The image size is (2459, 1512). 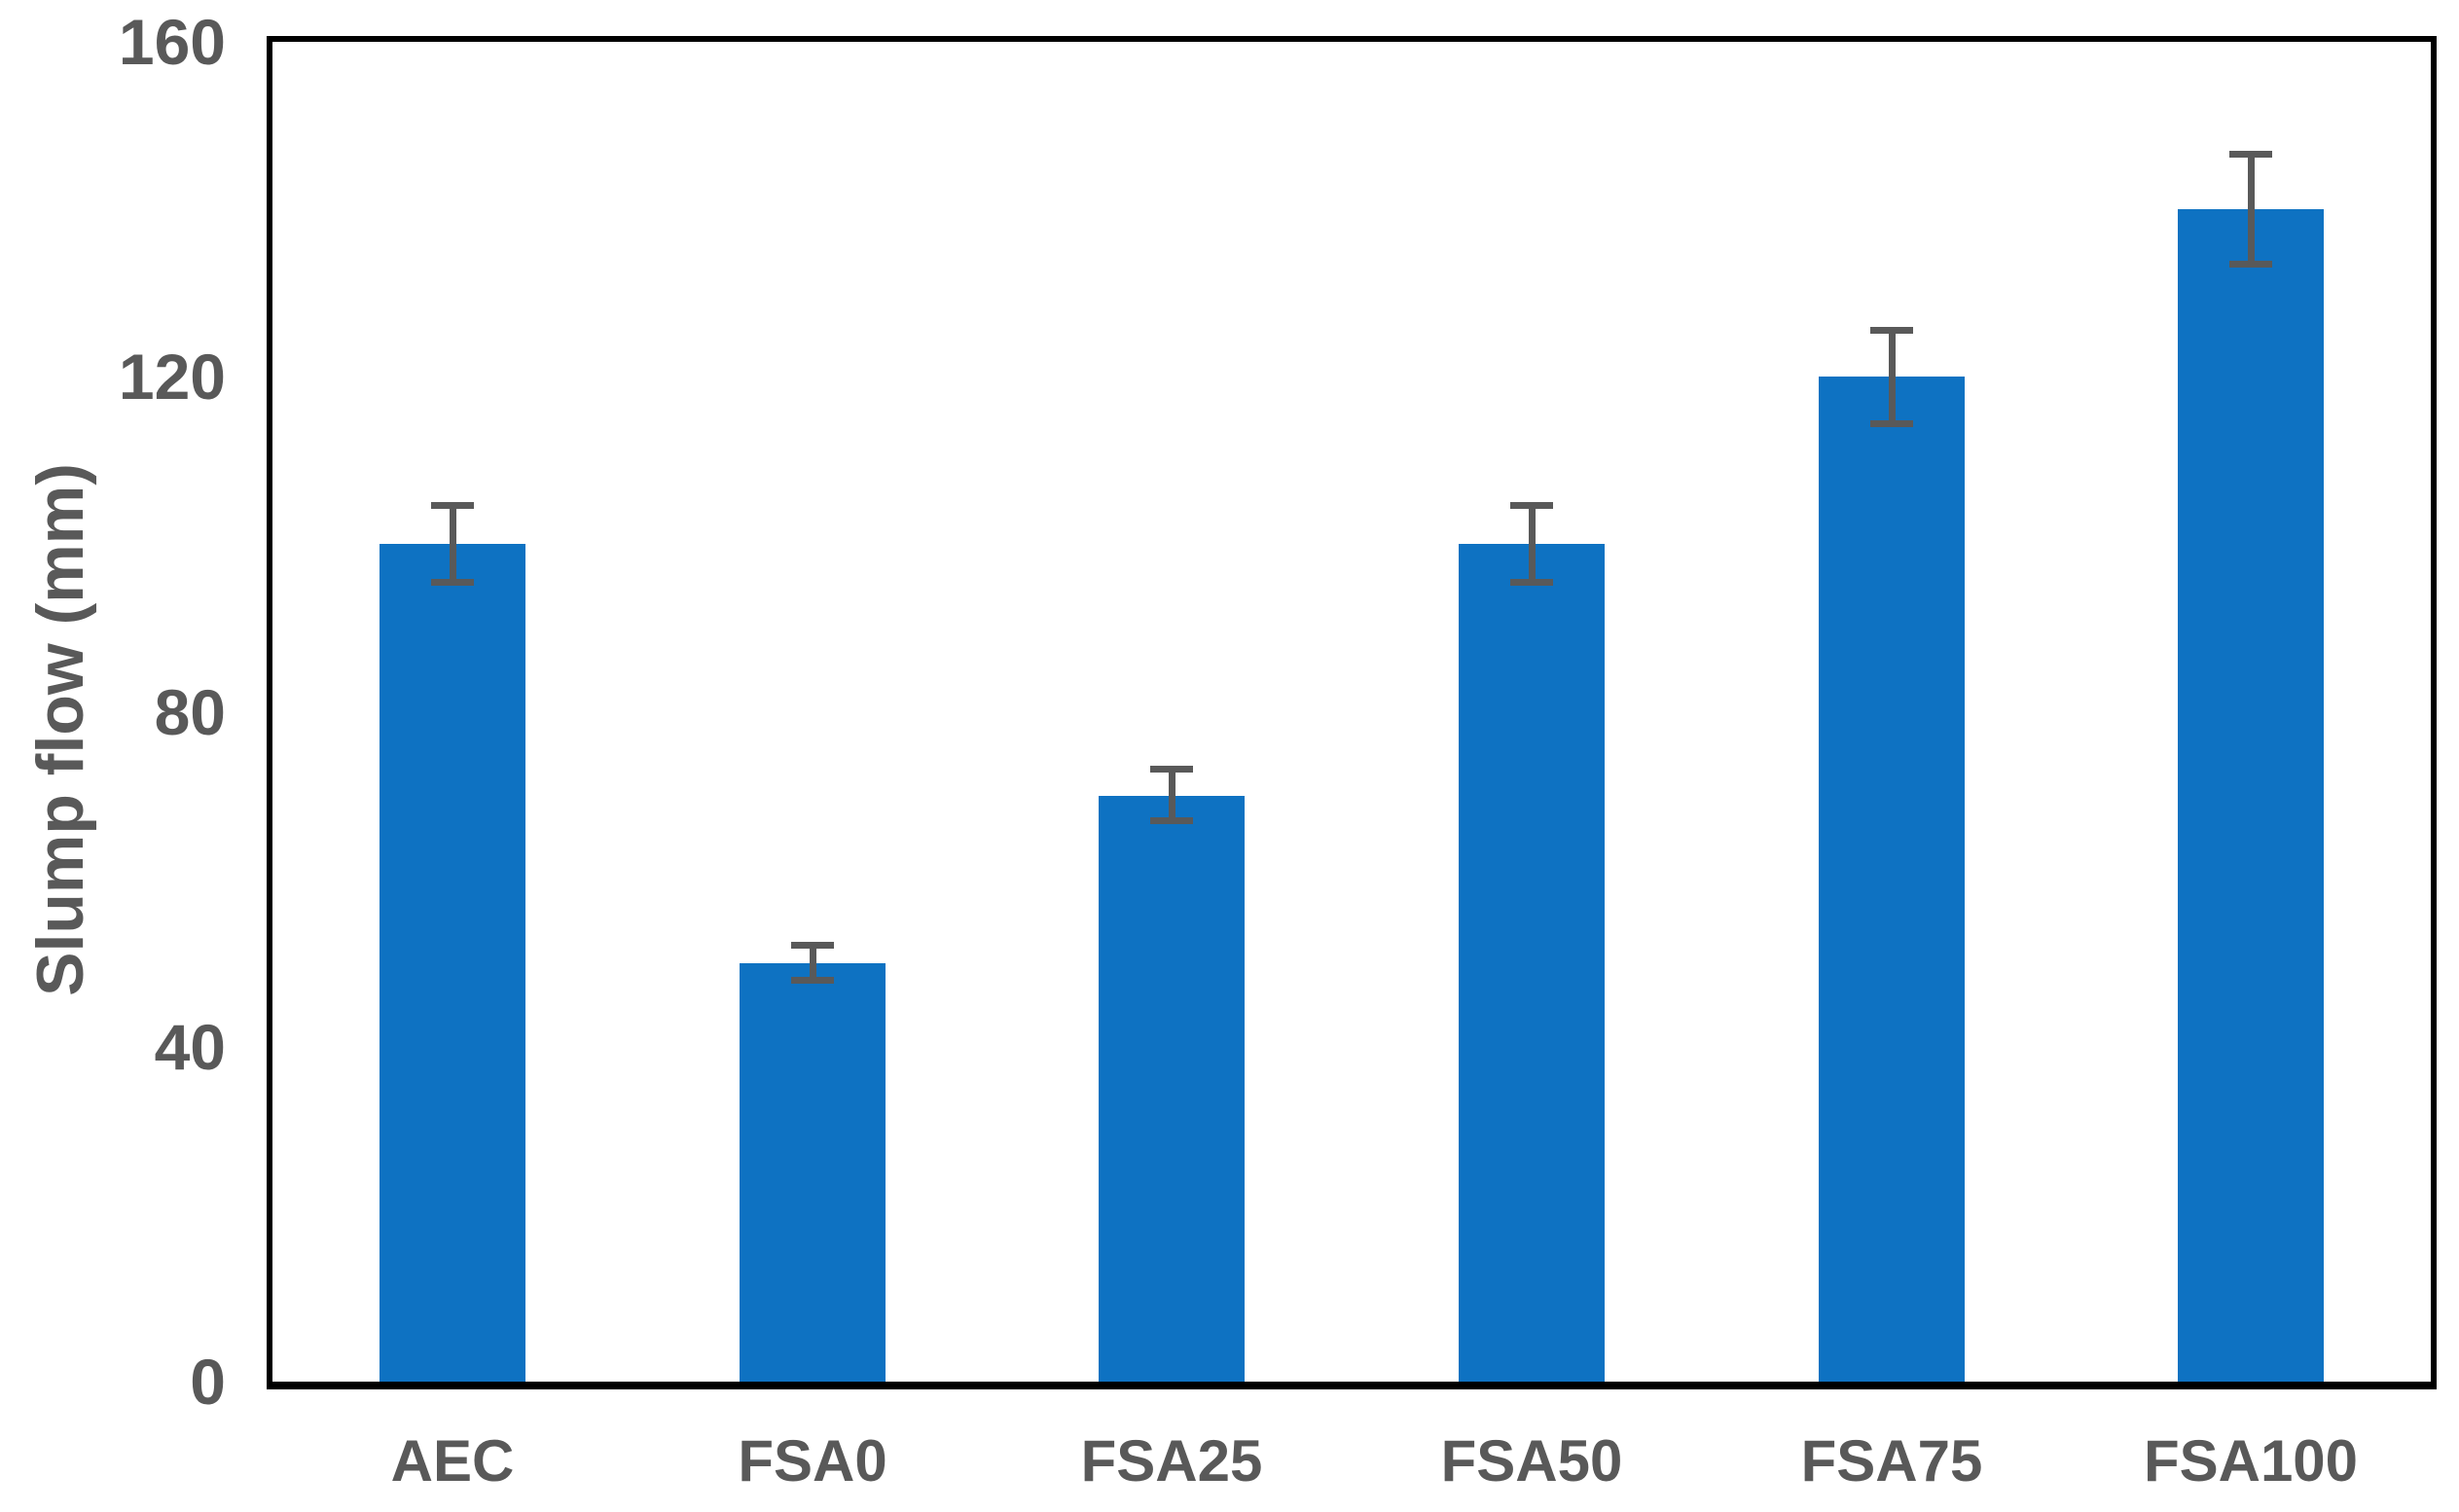 What do you see at coordinates (1172, 1461) in the screenshot?
I see `x-axis-label-fsa25: FSA25` at bounding box center [1172, 1461].